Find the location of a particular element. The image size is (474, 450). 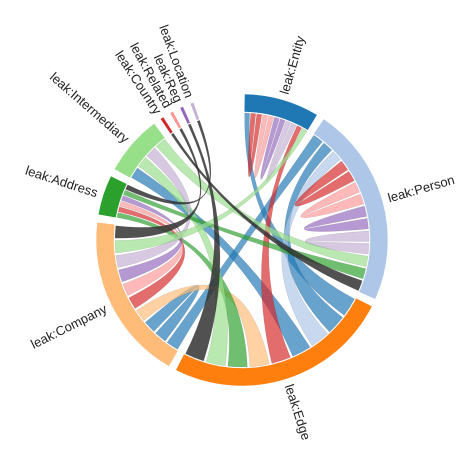

group-arc-location is located at coordinates (194, 111).